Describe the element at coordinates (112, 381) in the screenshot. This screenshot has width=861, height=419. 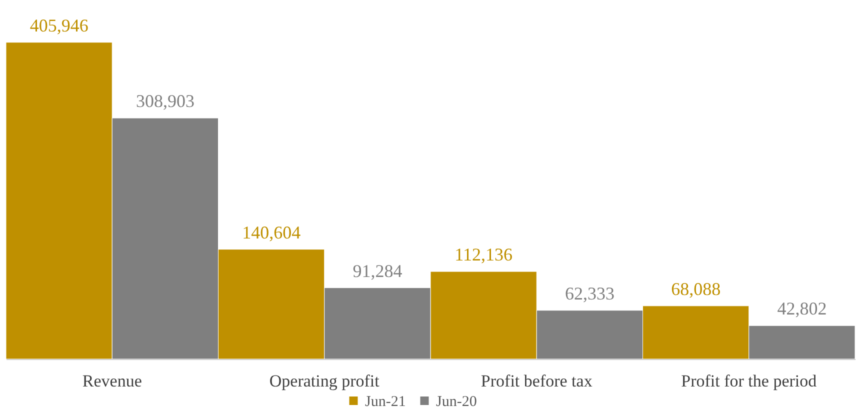
I see `x-tick-label: Revenue` at that location.